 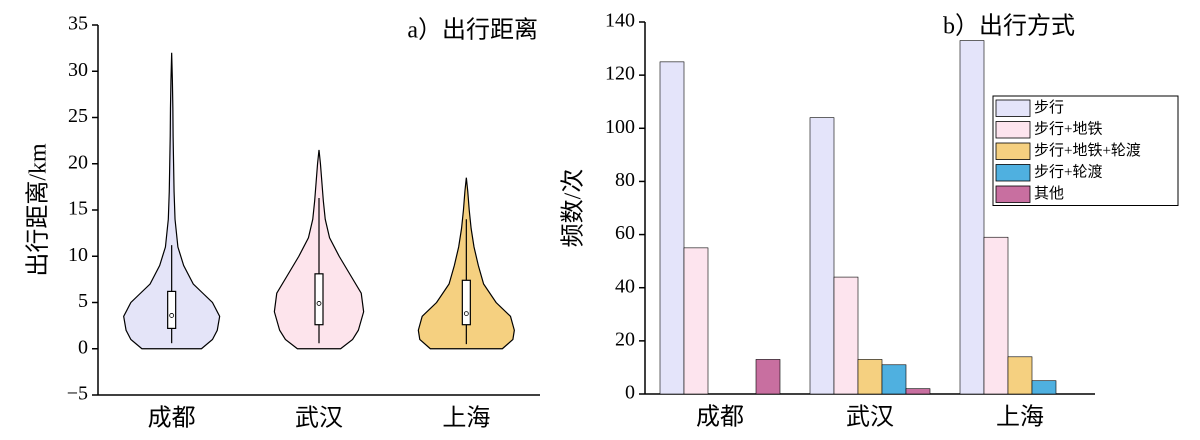 I want to click on y-tick-label: −5, so click(x=77, y=394).